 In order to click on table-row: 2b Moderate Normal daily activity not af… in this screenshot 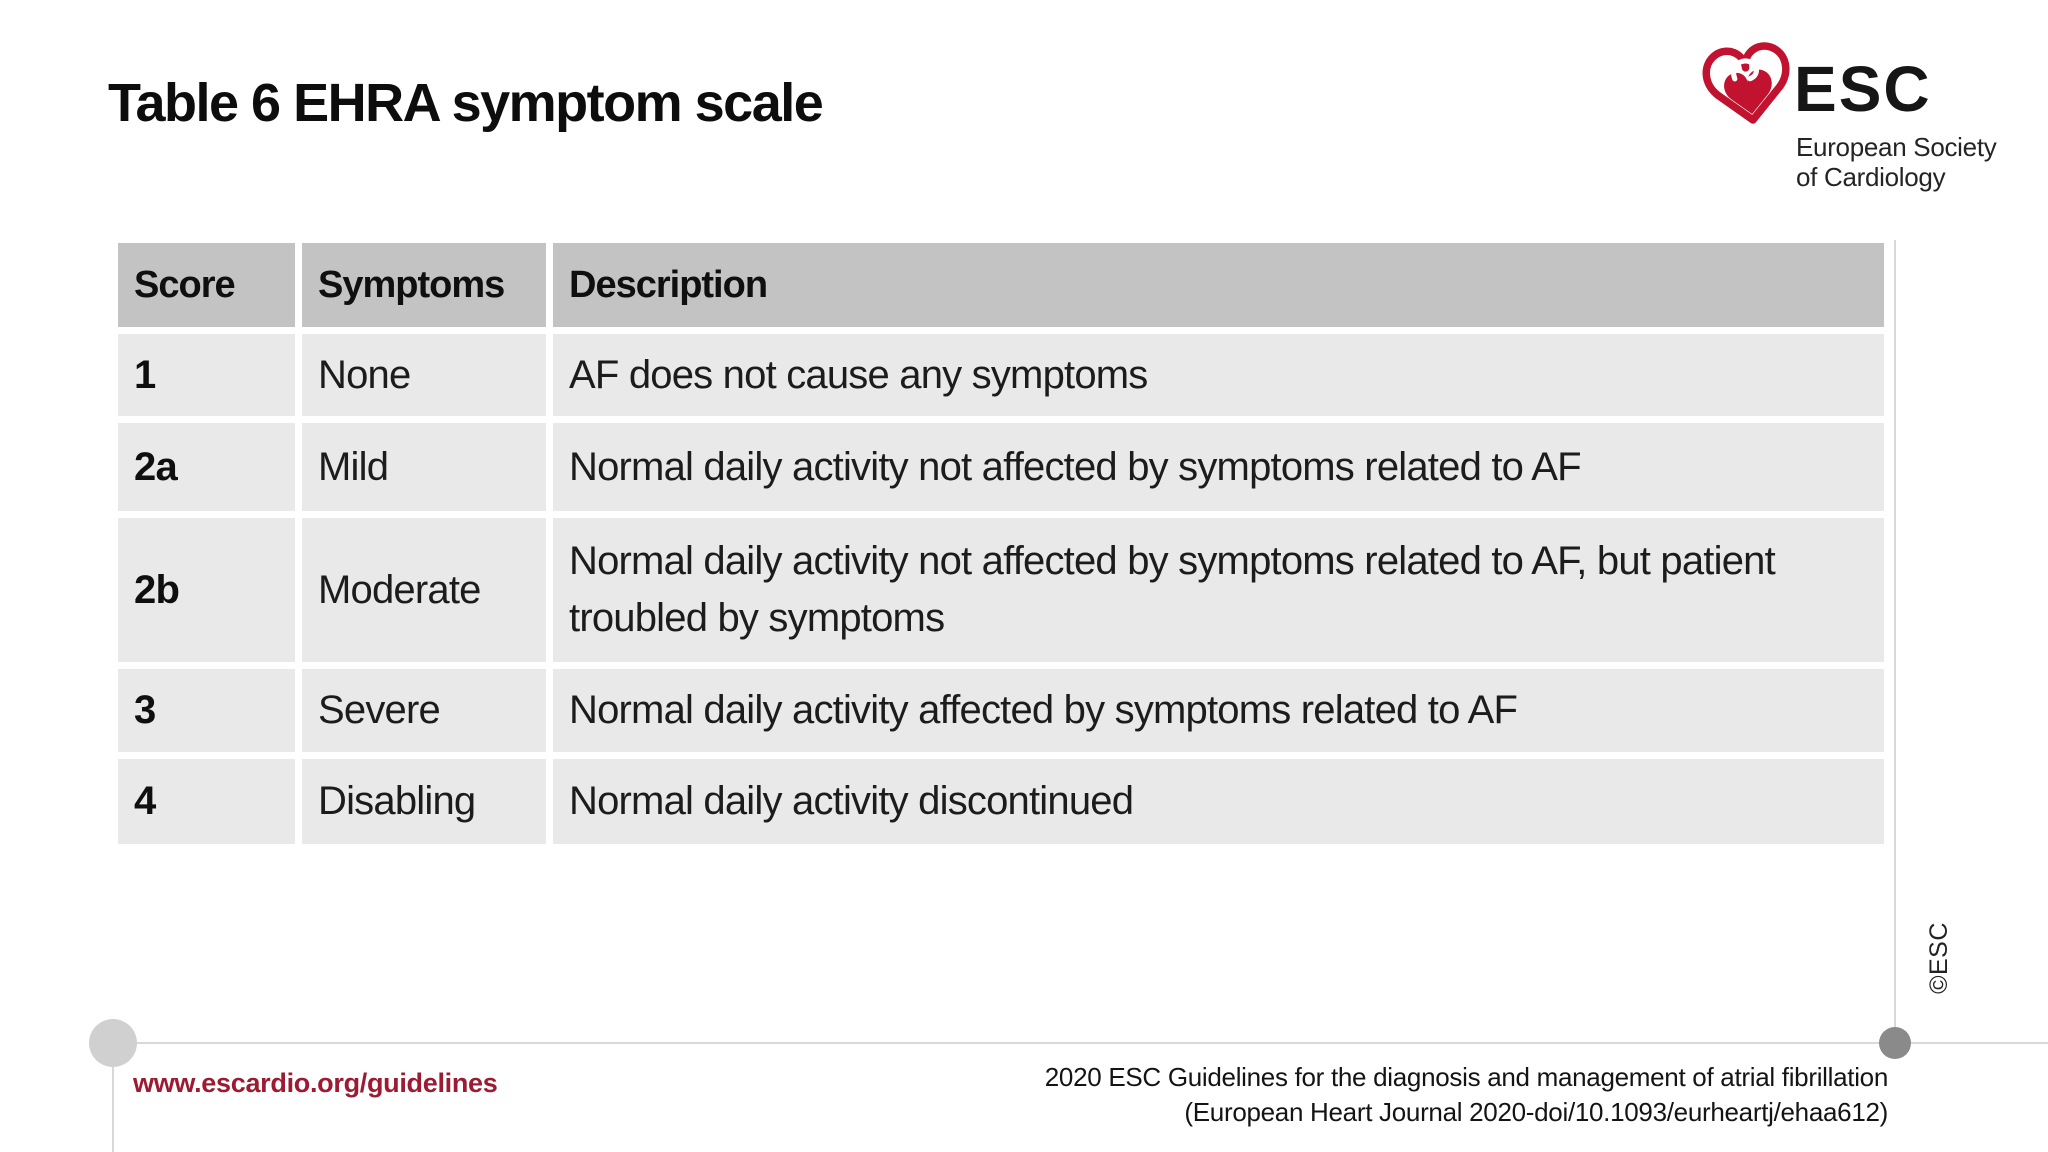, I will do `click(1001, 590)`.